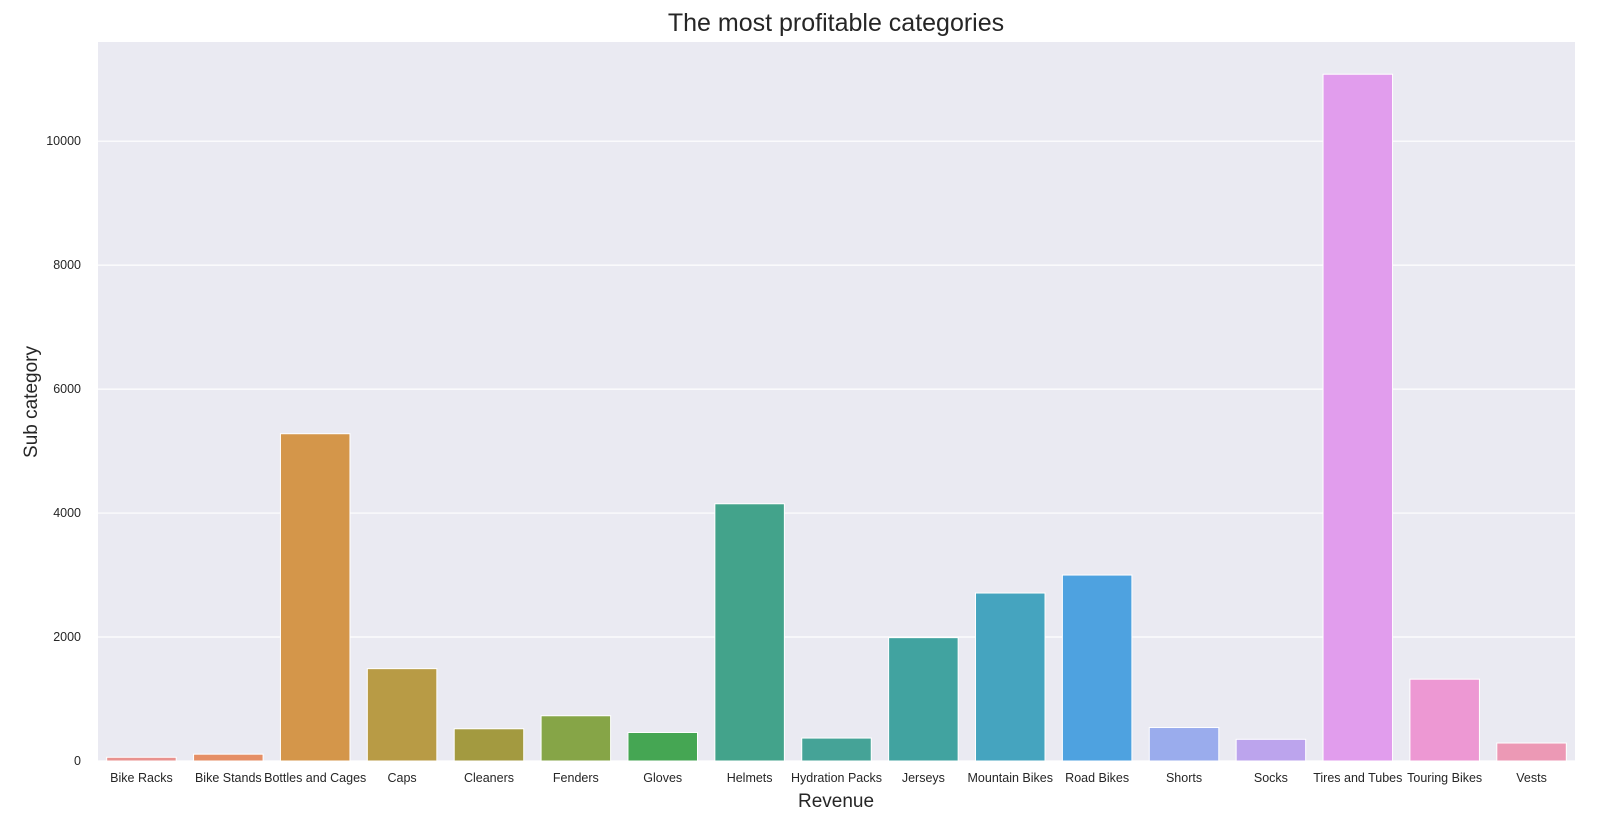 The width and height of the screenshot is (1600, 821). I want to click on y-tick-label: 10000, so click(63, 141).